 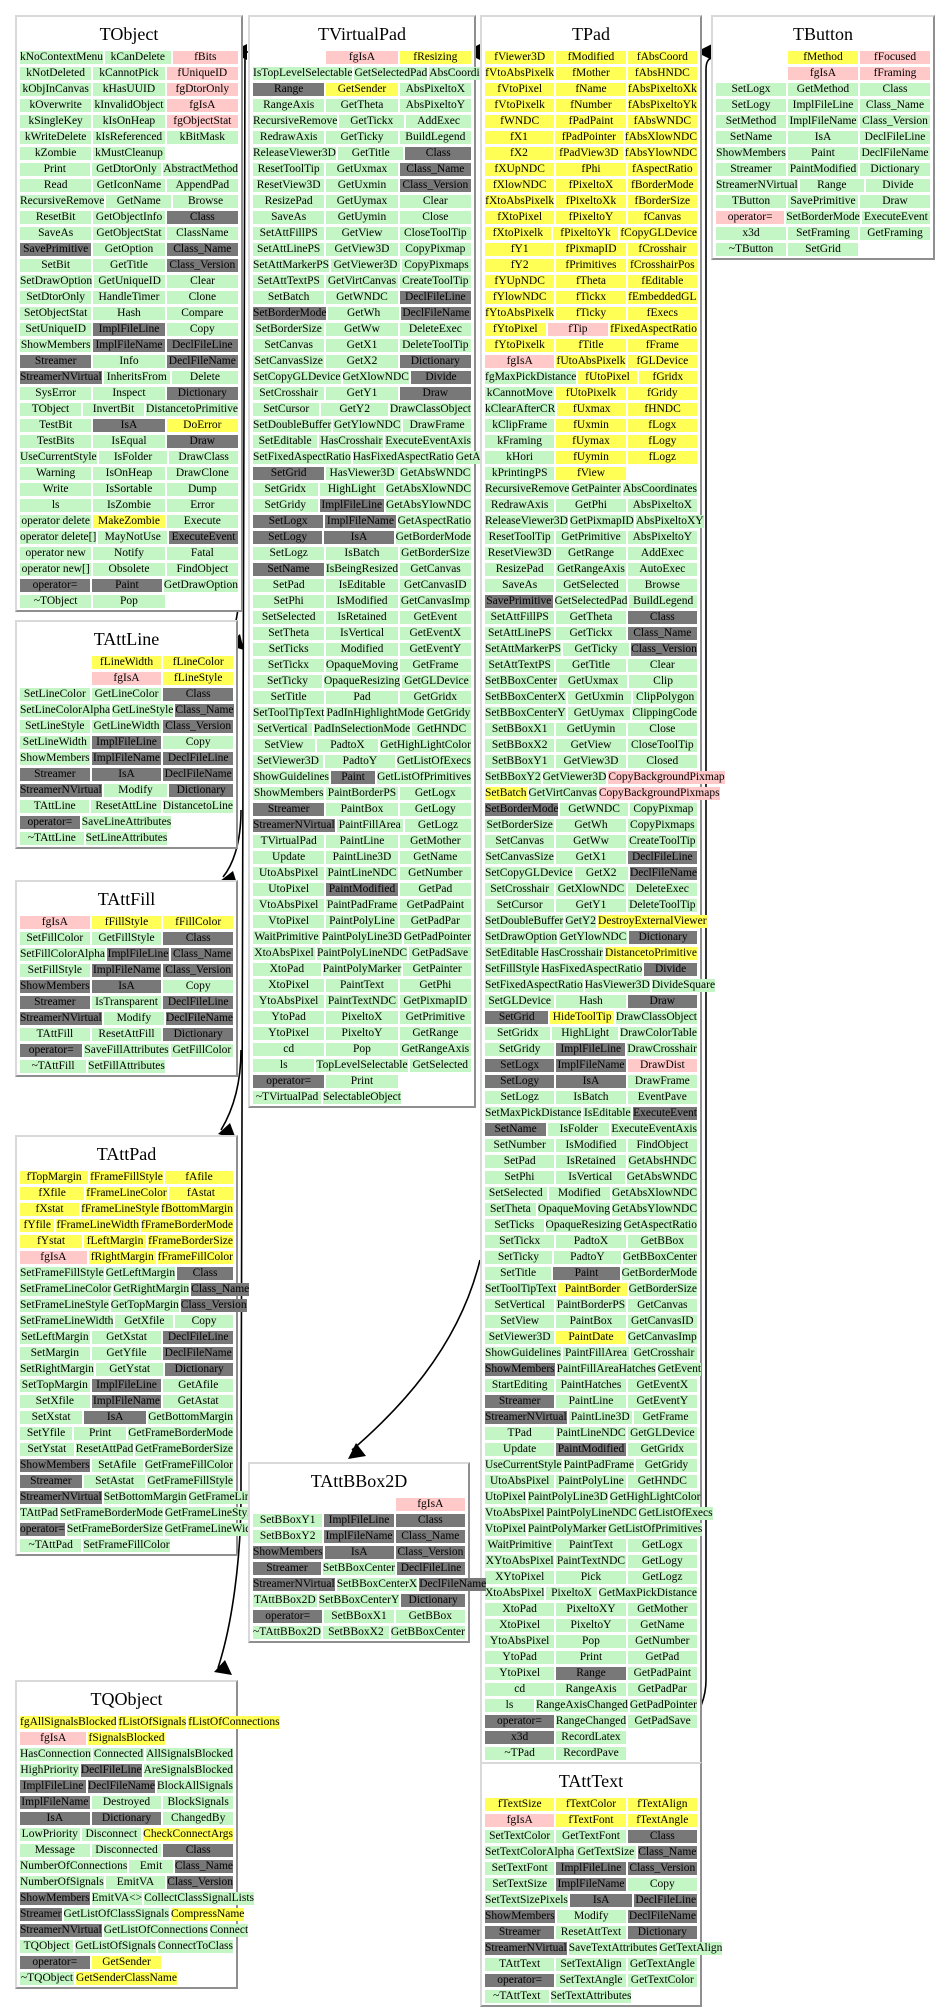 I want to click on member-cell: GetEventX, so click(x=662, y=1385).